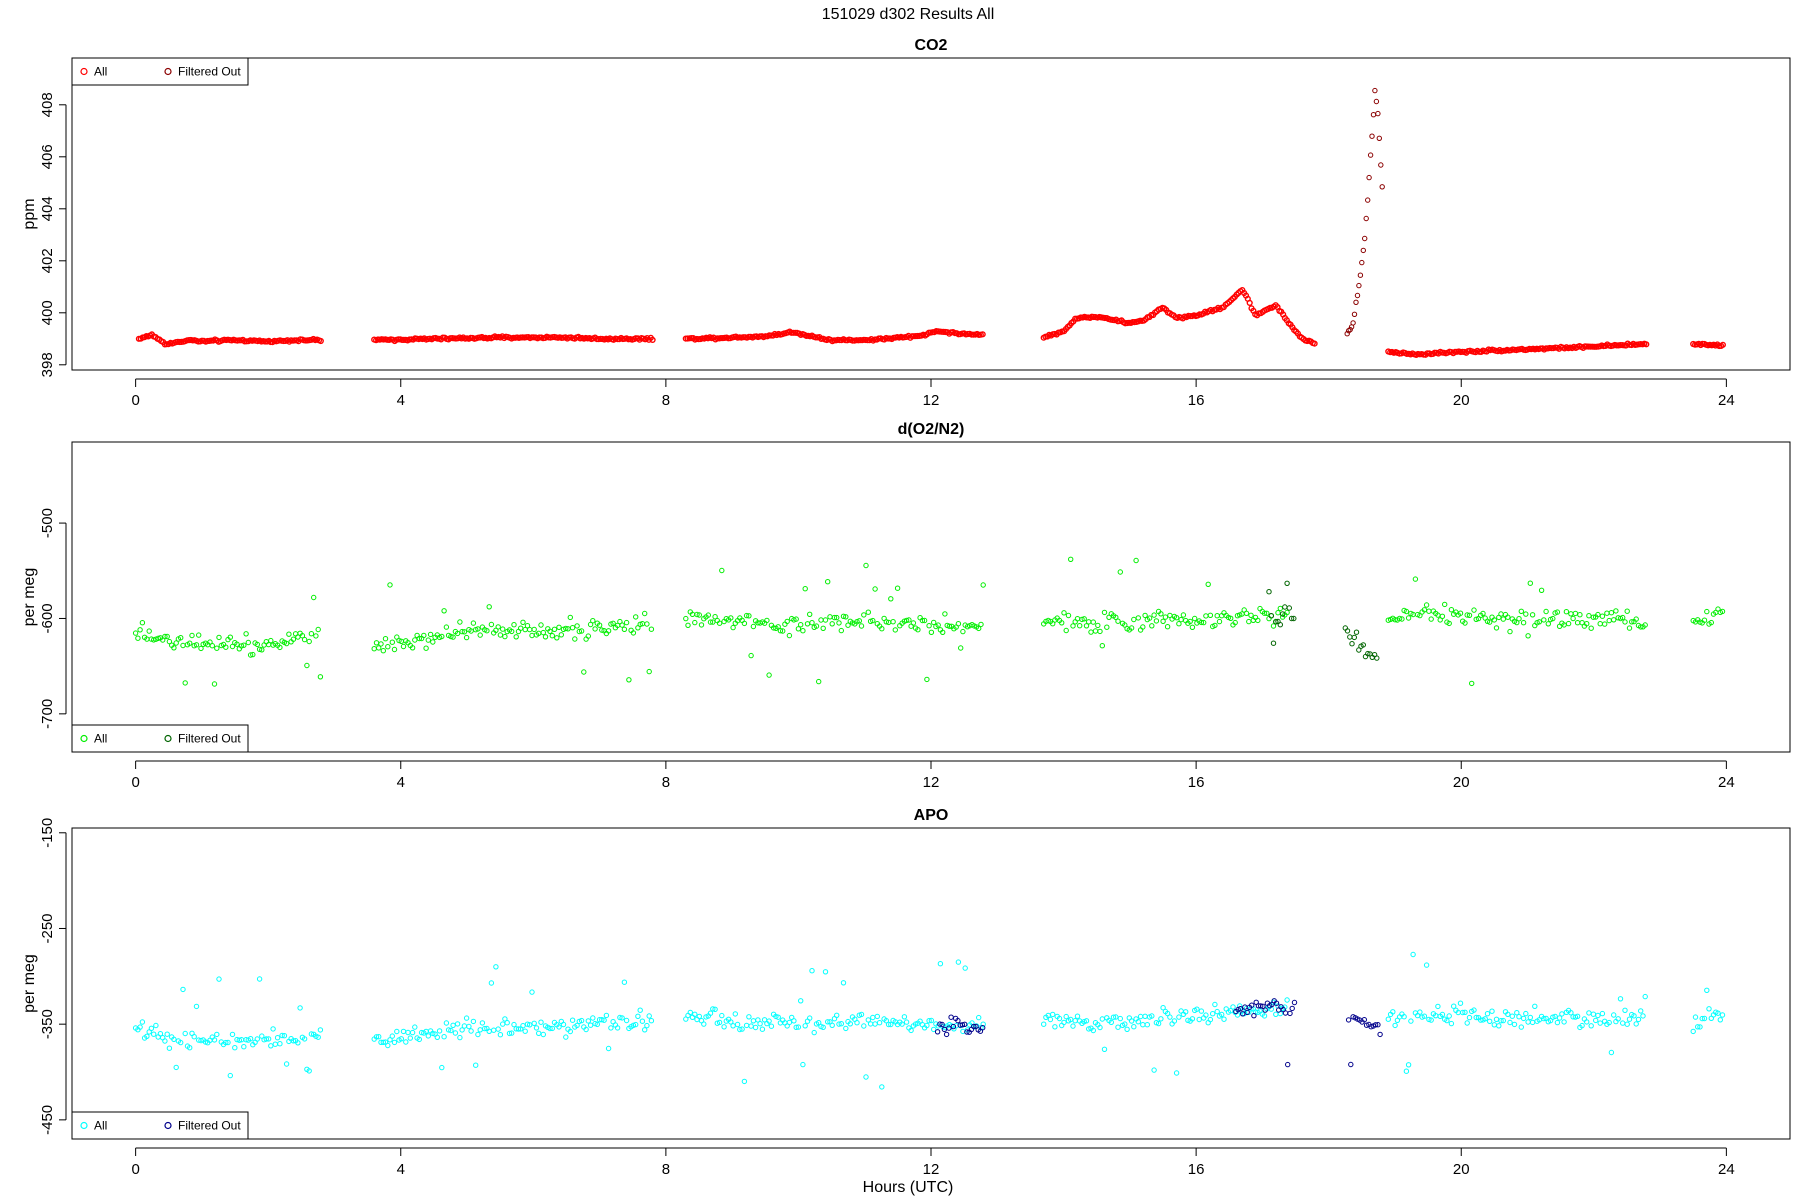 Image resolution: width=1800 pixels, height=1200 pixels. What do you see at coordinates (160, 1125) in the screenshot?
I see `legend-box` at bounding box center [160, 1125].